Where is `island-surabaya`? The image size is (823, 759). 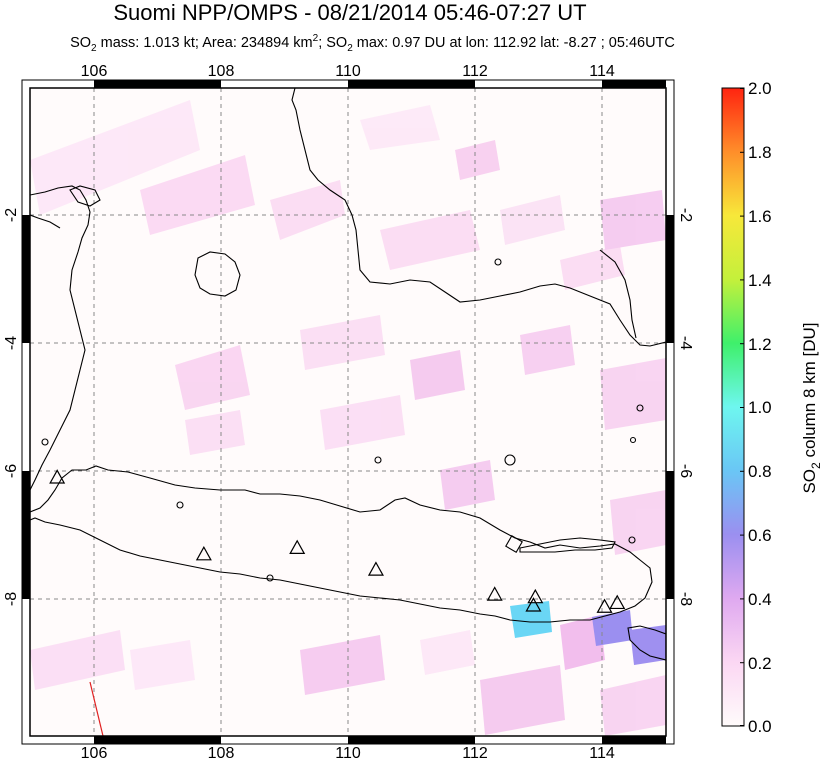
island-surabaya is located at coordinates (514, 544).